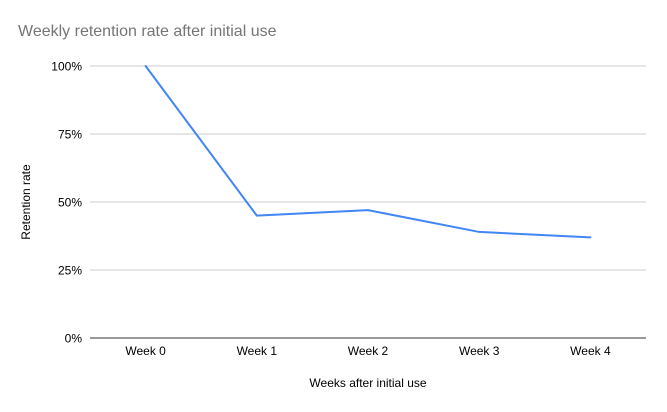 The image size is (667, 412). Describe the element at coordinates (257, 351) in the screenshot. I see `x-tick-label: Week 1` at that location.